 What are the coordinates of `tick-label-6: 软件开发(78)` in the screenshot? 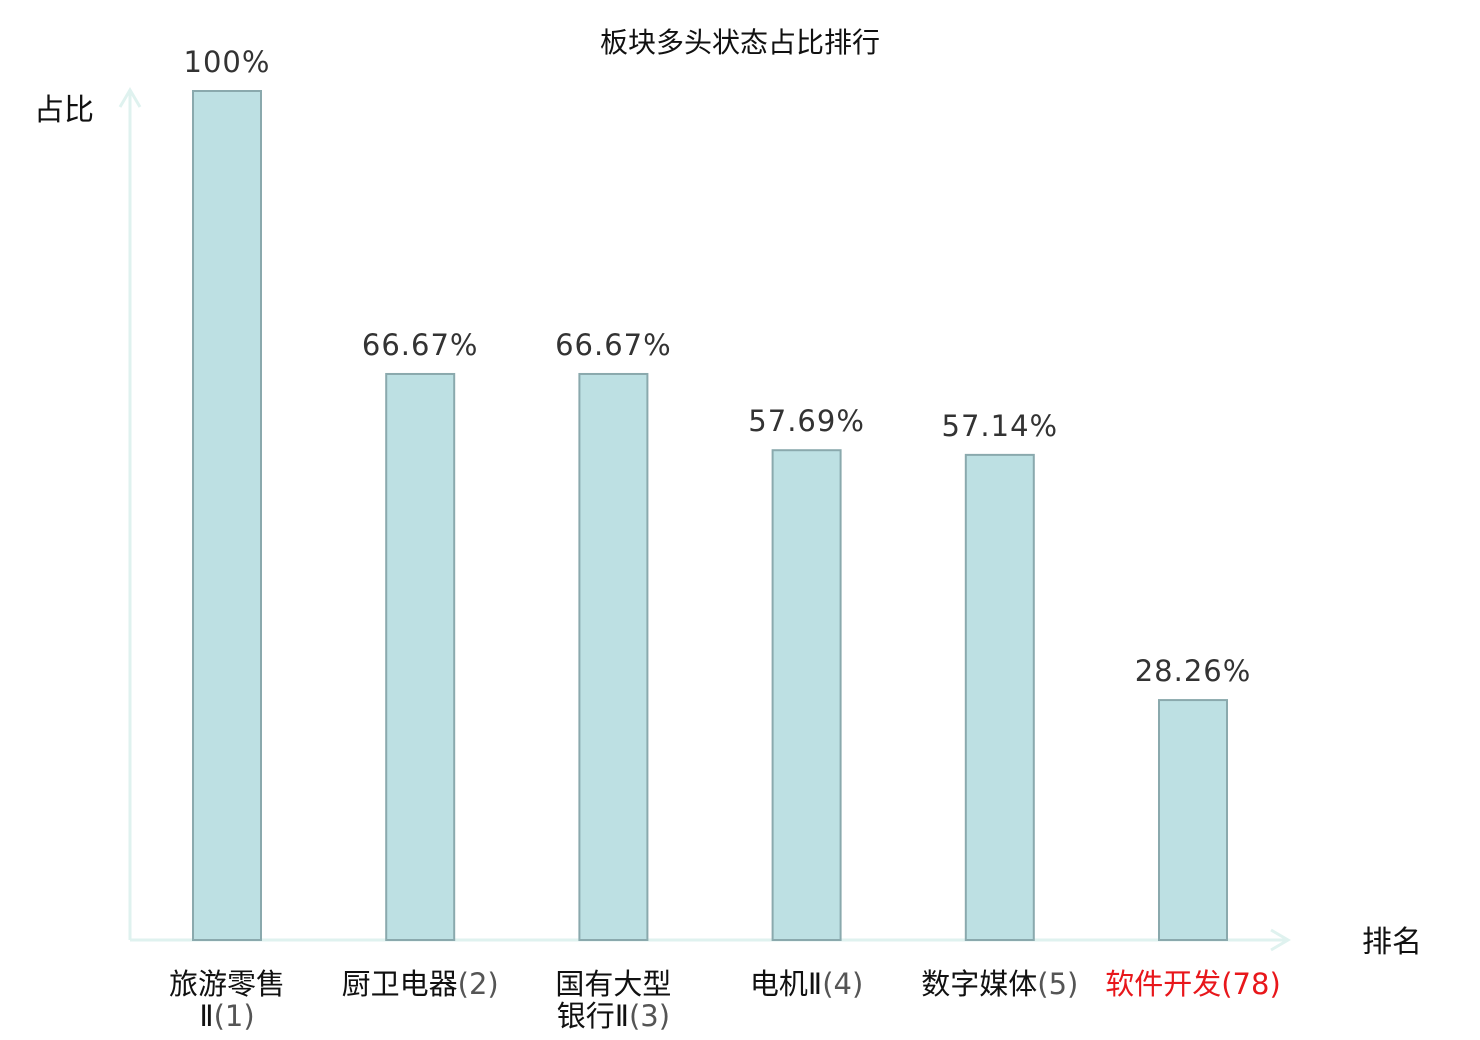 It's located at (1193, 984).